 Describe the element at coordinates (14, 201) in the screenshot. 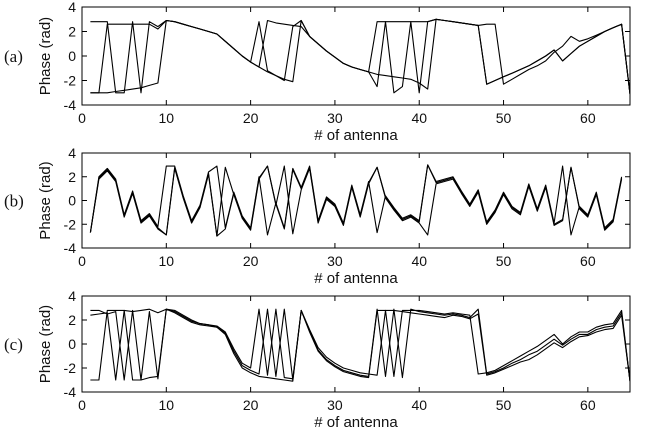

I see `panel-label: (b)` at that location.